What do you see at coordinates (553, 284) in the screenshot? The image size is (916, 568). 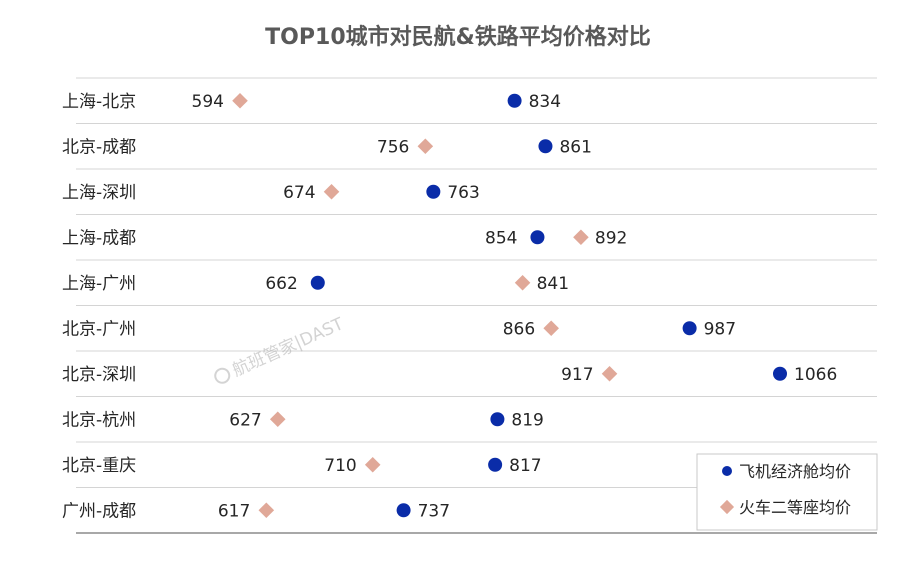 I see `train-price-label: 841` at bounding box center [553, 284].